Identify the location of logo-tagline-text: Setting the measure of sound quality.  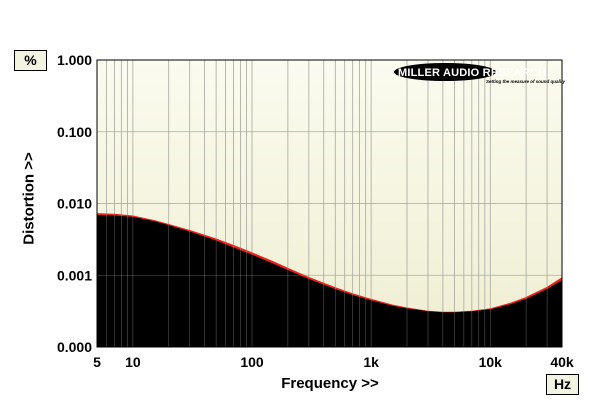
(526, 81).